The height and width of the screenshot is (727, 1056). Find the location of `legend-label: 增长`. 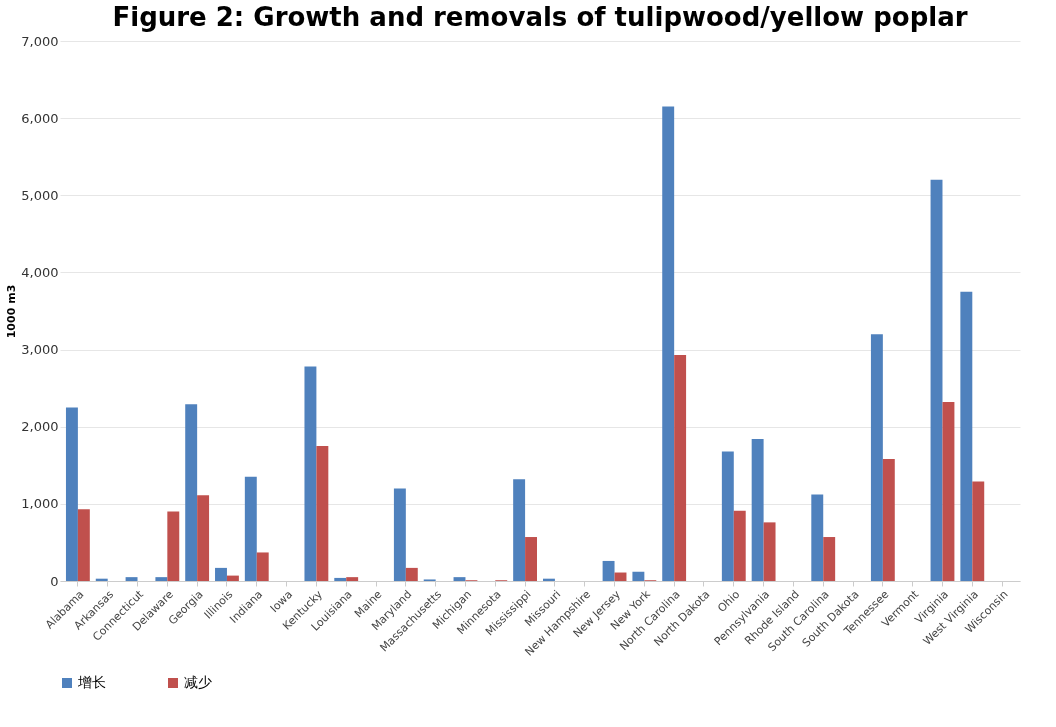

legend-label: 增长 is located at coordinates (91, 682).